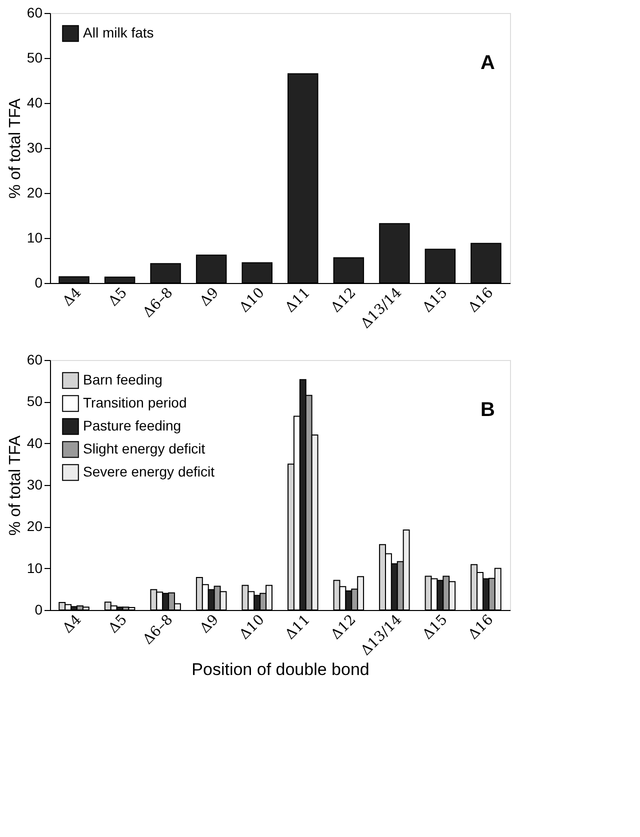 The image size is (640, 837). What do you see at coordinates (135, 402) in the screenshot?
I see `legend-label: Transition period` at bounding box center [135, 402].